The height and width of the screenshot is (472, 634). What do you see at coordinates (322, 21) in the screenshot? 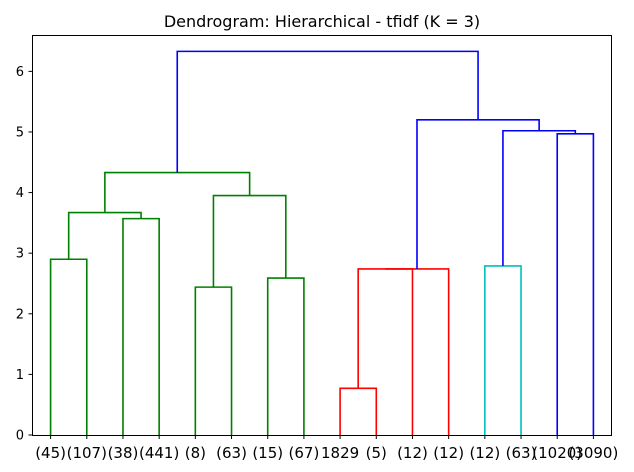
I see `chart-title: Dendrogram: Hierarchical - tfidf (K = 3)` at bounding box center [322, 21].